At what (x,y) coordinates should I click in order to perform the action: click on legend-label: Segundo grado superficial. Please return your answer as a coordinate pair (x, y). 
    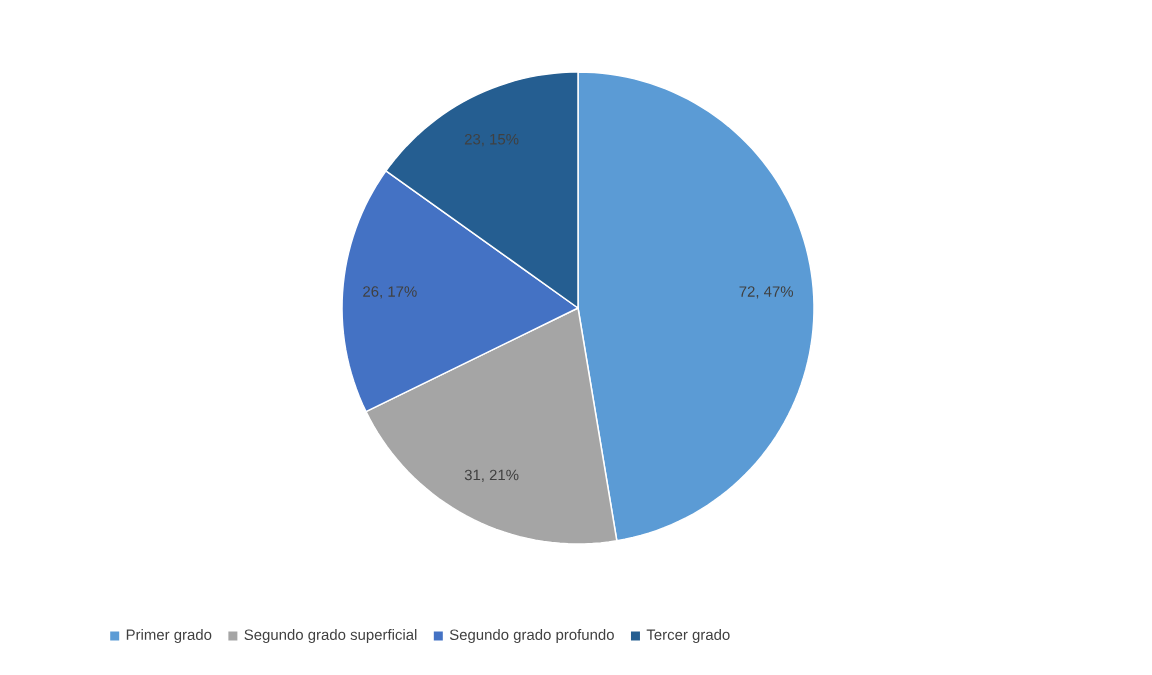
    Looking at the image, I should click on (330, 636).